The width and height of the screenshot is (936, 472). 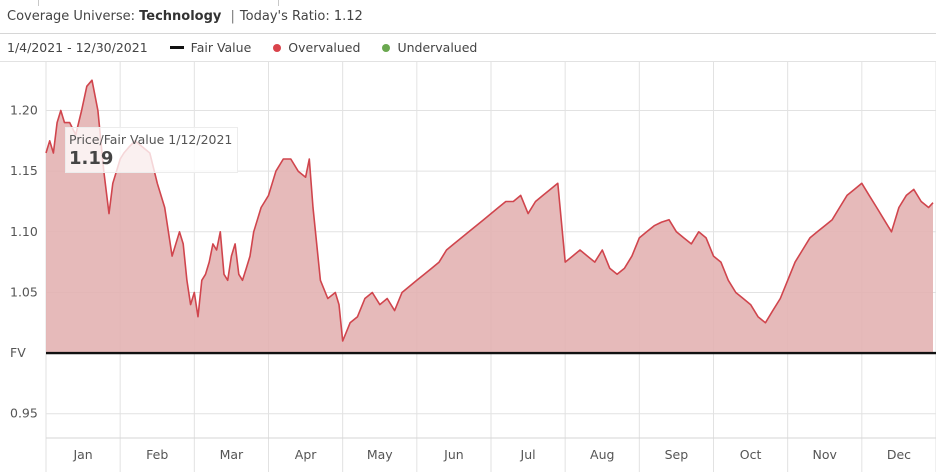 I want to click on x-tick-label: Jun, so click(x=453, y=454).